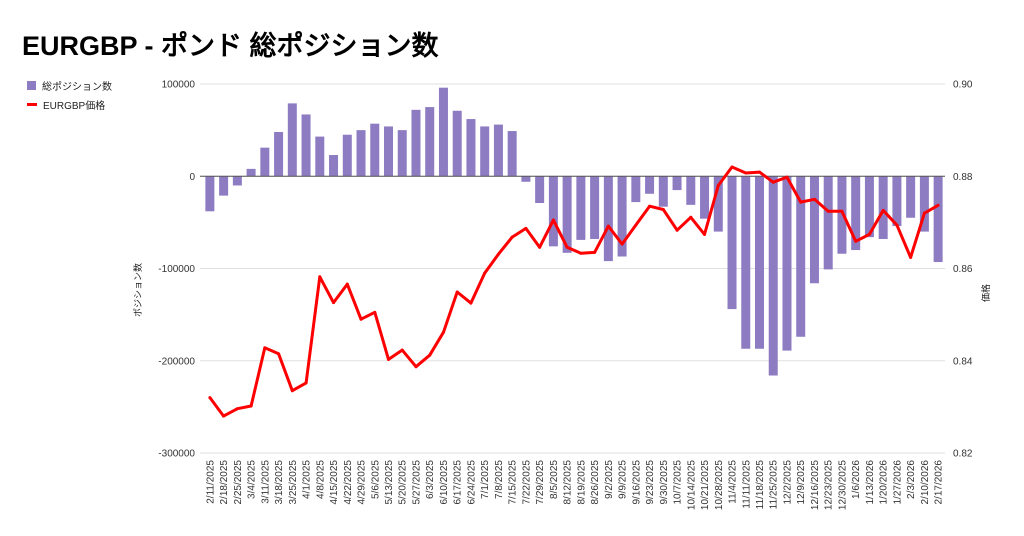 Image resolution: width=1024 pixels, height=536 pixels. What do you see at coordinates (733, 482) in the screenshot?
I see `x-tick: 11/4/2025` at bounding box center [733, 482].